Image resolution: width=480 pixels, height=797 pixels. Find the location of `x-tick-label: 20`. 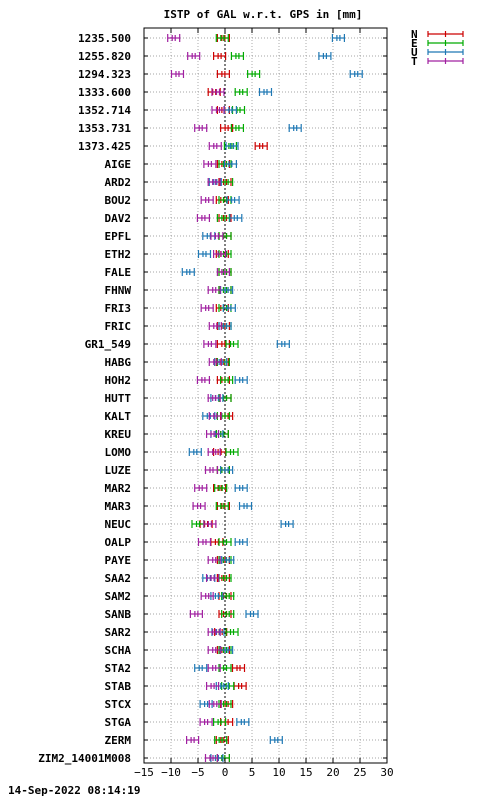

x-tick-label: 20 is located at coordinates (332, 772).